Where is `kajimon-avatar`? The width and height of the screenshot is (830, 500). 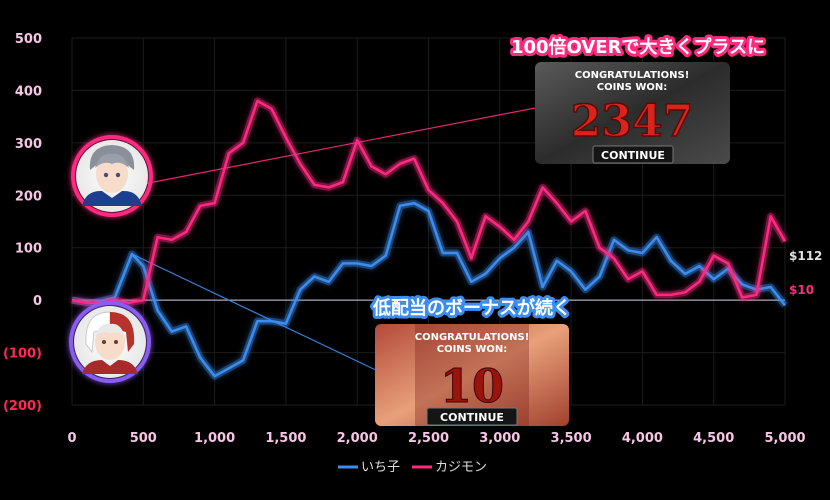 kajimon-avatar is located at coordinates (112, 176).